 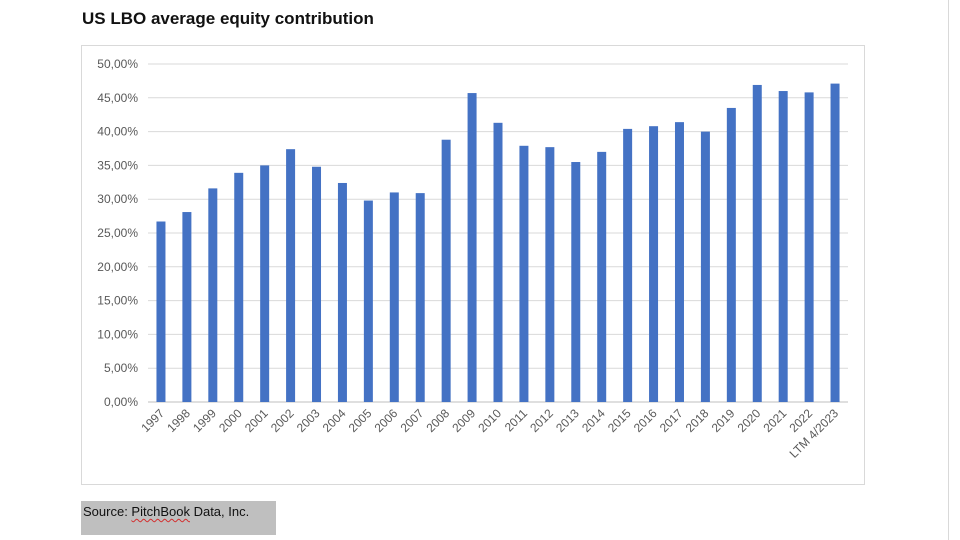 What do you see at coordinates (117, 132) in the screenshot?
I see `y-tick-label: 40,00%` at bounding box center [117, 132].